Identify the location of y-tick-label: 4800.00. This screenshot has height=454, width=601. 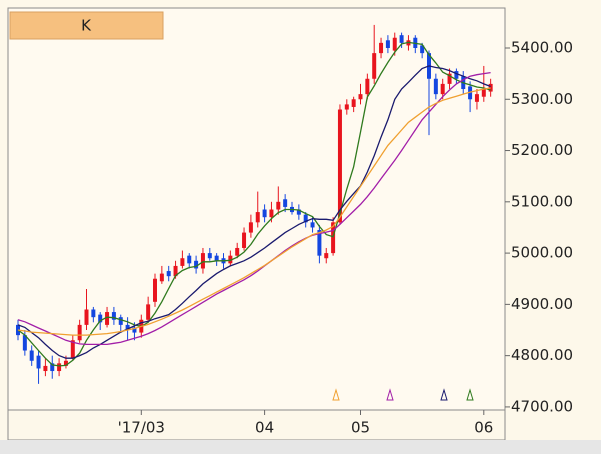
(542, 355).